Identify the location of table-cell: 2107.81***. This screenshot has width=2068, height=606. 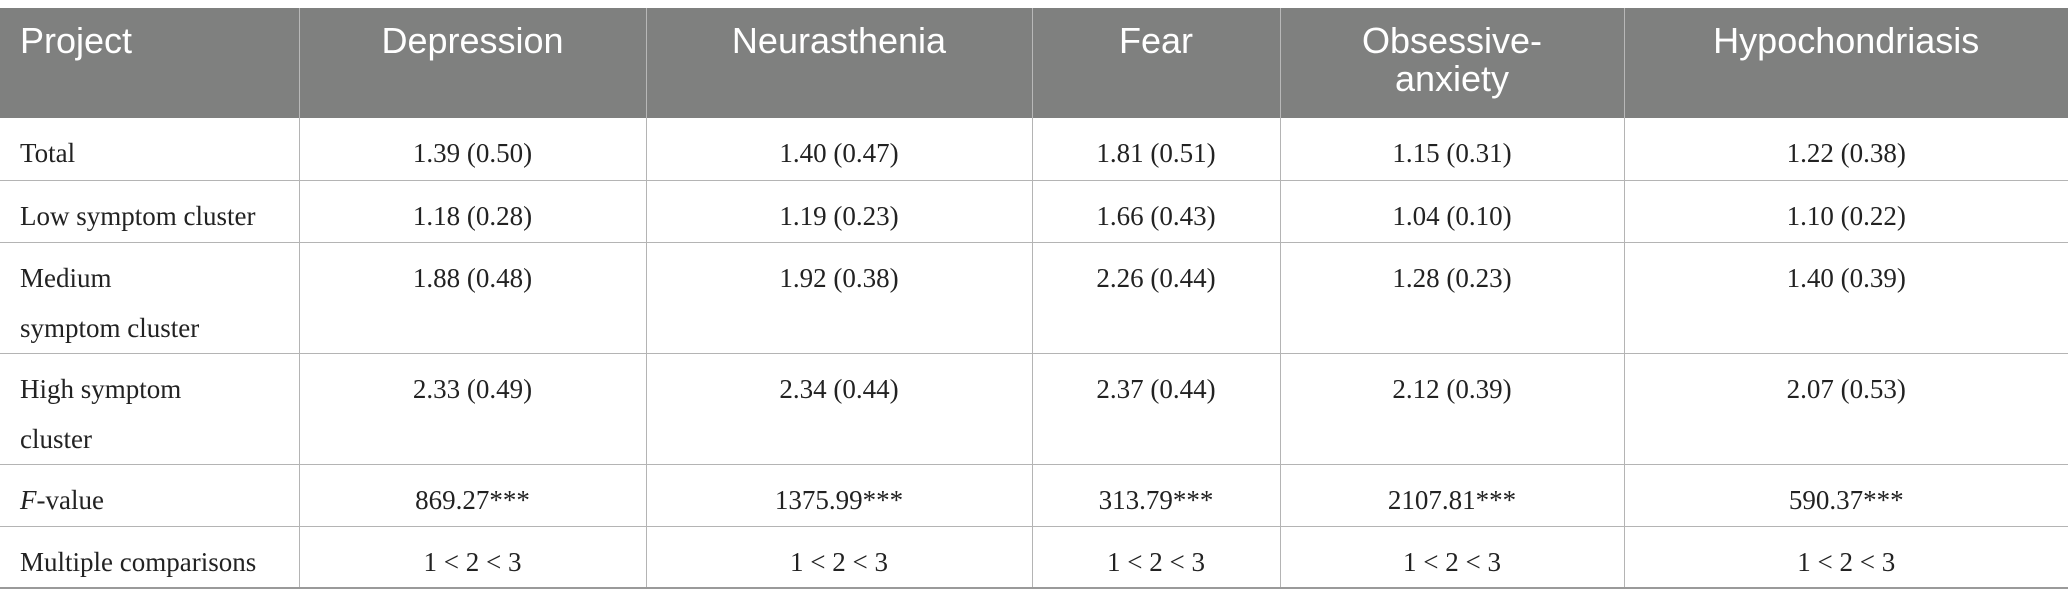
(1451, 494).